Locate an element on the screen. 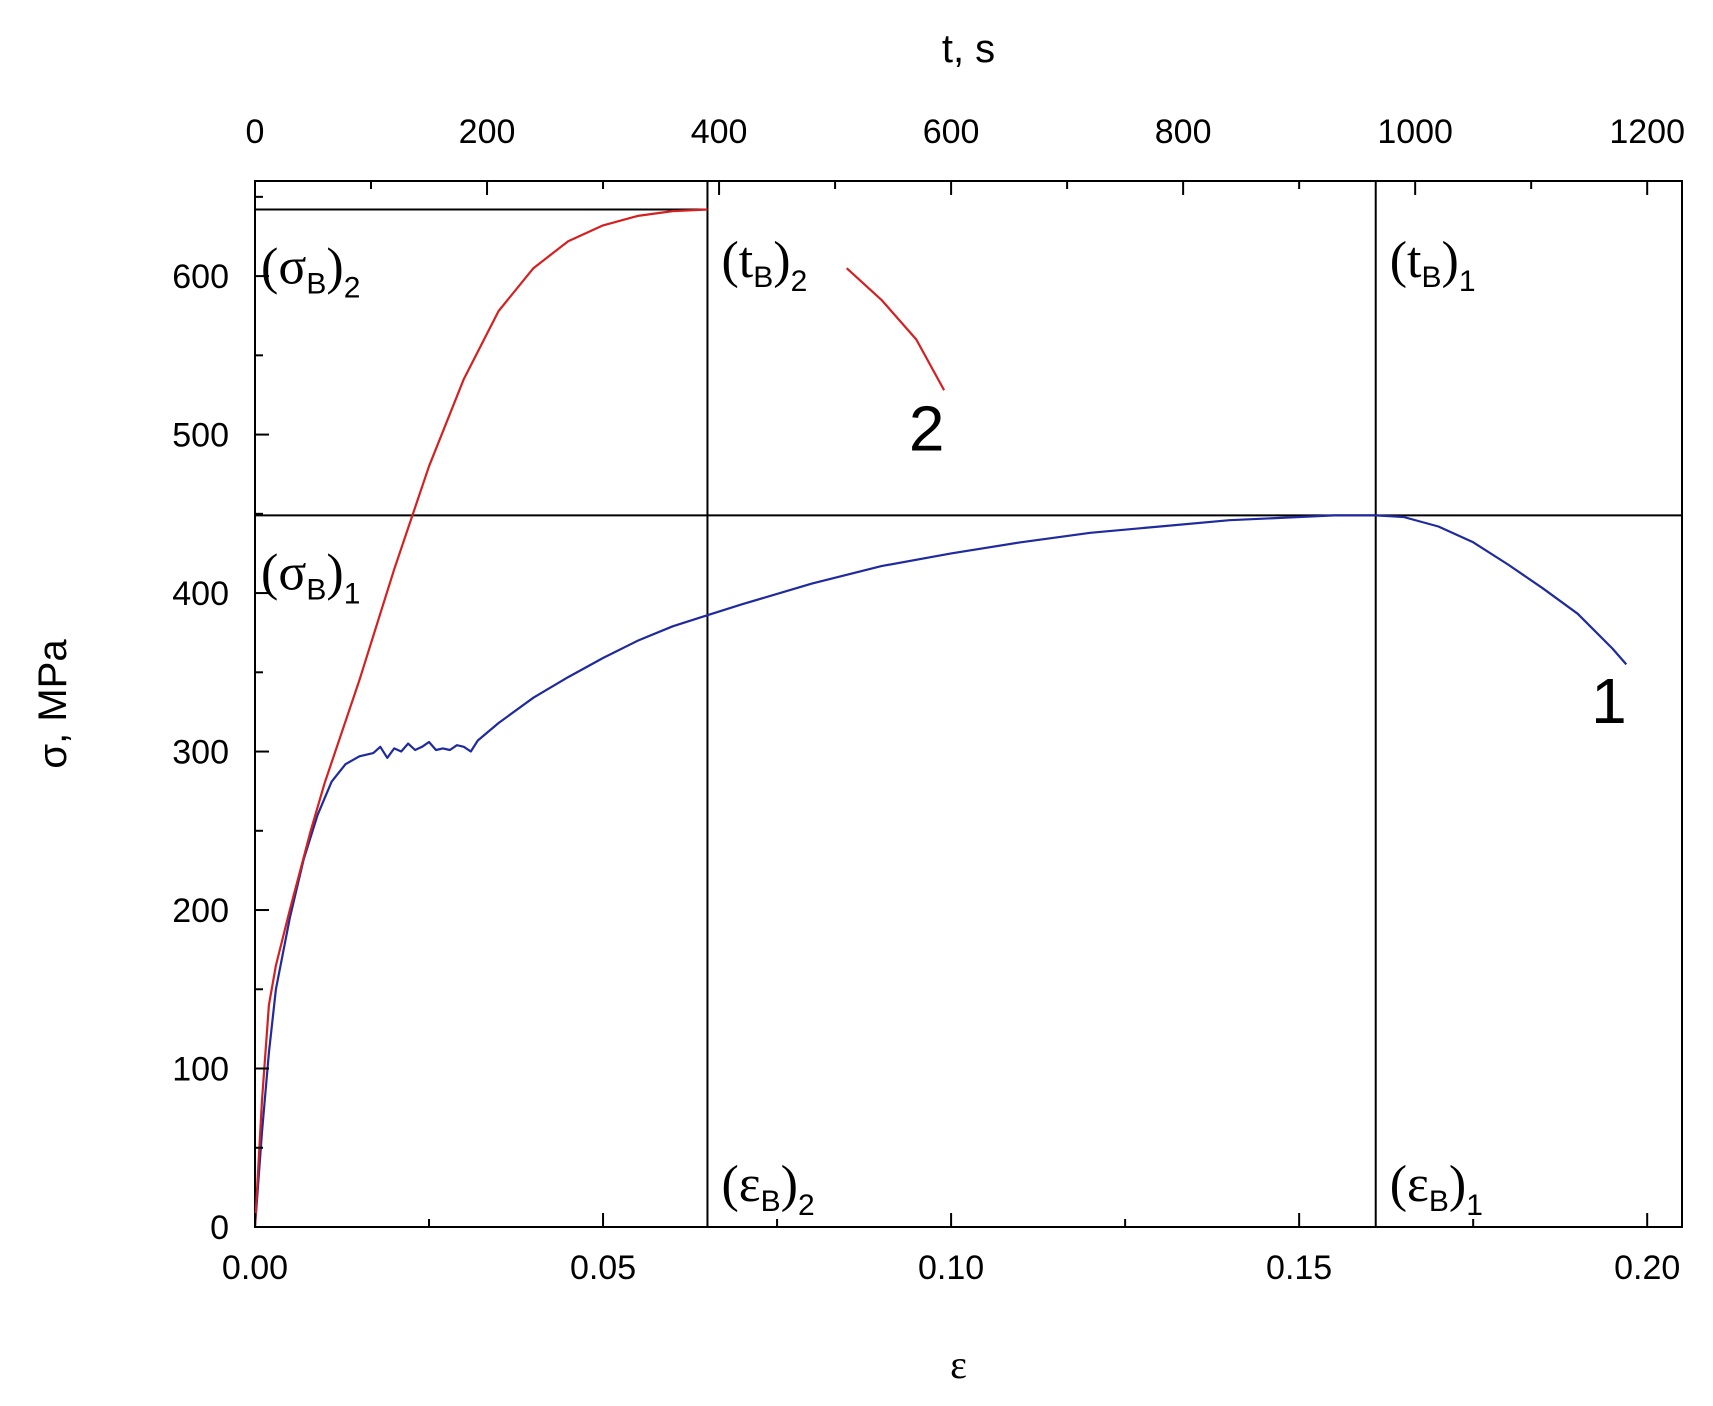 The image size is (1713, 1406). x2-tick-label: 400 is located at coordinates (719, 132).